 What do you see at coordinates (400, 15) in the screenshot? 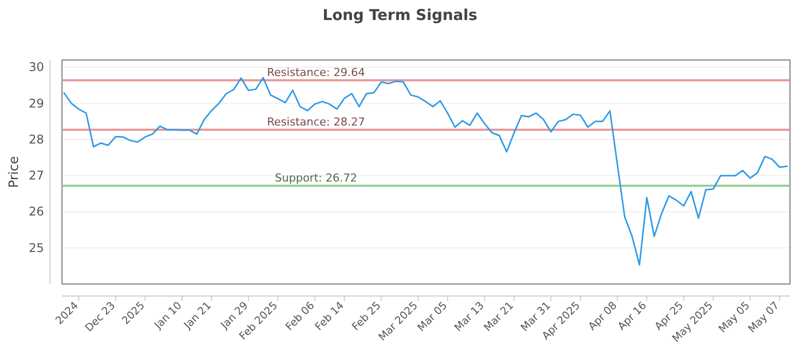
I see `chart-title: Long Term Signals` at bounding box center [400, 15].